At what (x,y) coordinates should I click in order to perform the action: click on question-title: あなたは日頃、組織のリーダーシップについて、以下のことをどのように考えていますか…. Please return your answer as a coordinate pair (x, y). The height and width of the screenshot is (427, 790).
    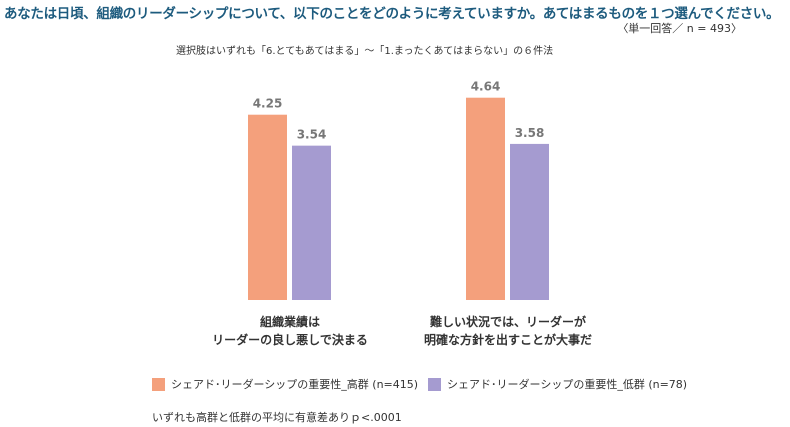
    Looking at the image, I should click on (392, 14).